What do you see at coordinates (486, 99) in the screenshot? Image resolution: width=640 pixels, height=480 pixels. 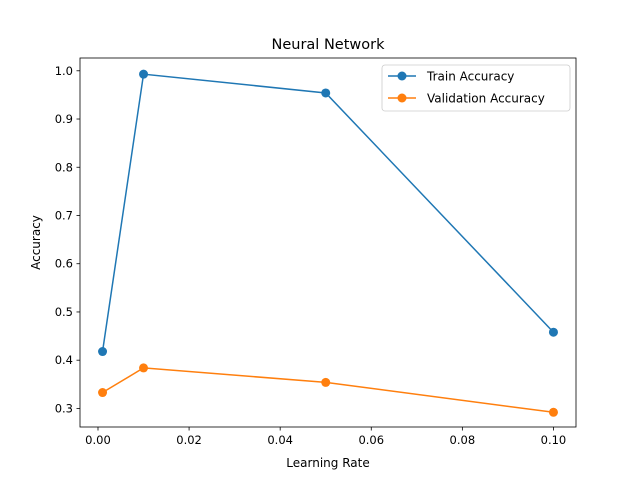 I see `legend-label: Validation Accuracy` at bounding box center [486, 99].